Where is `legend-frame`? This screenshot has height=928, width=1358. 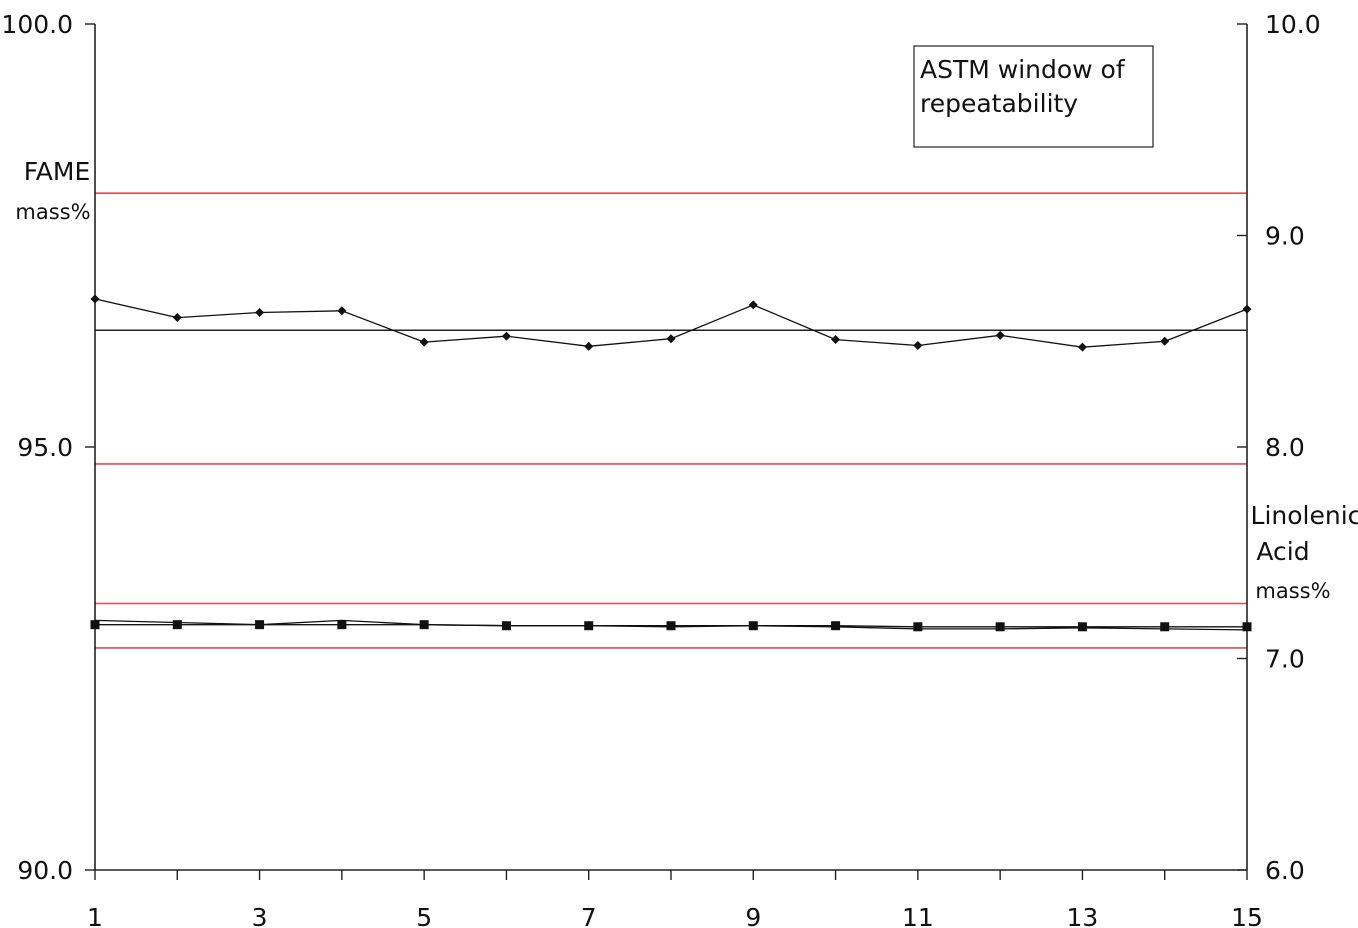 legend-frame is located at coordinates (1033, 96).